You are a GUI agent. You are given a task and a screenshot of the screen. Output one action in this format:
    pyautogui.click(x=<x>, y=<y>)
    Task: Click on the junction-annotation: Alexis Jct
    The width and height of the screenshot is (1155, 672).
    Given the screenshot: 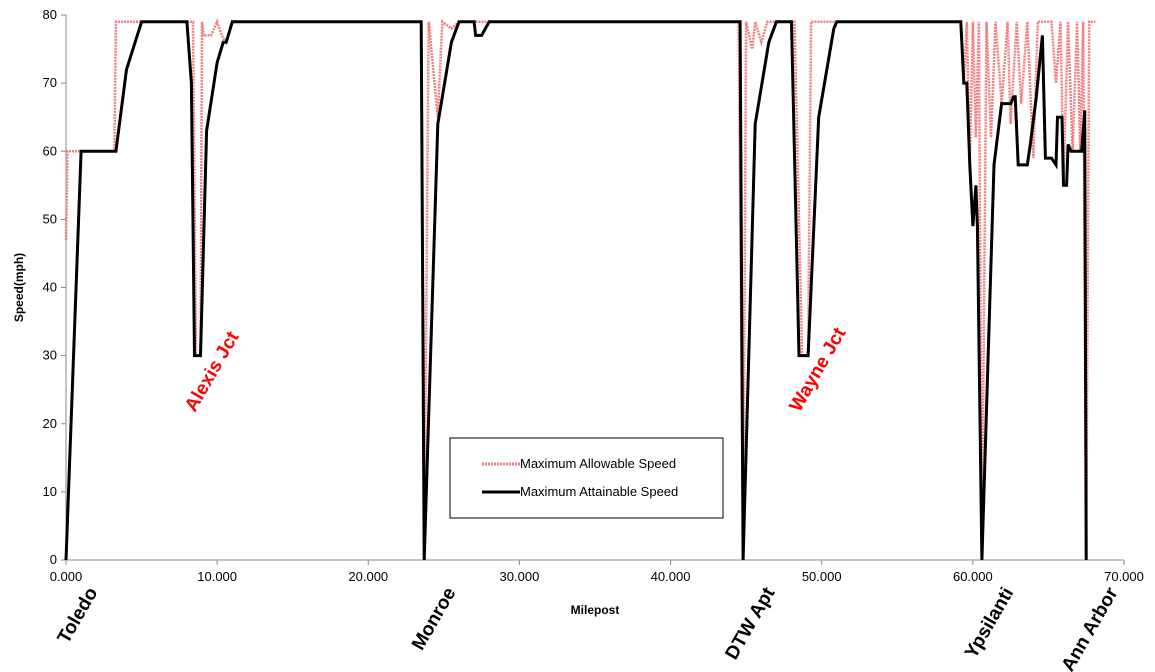 What is the action you would take?
    pyautogui.click(x=212, y=371)
    